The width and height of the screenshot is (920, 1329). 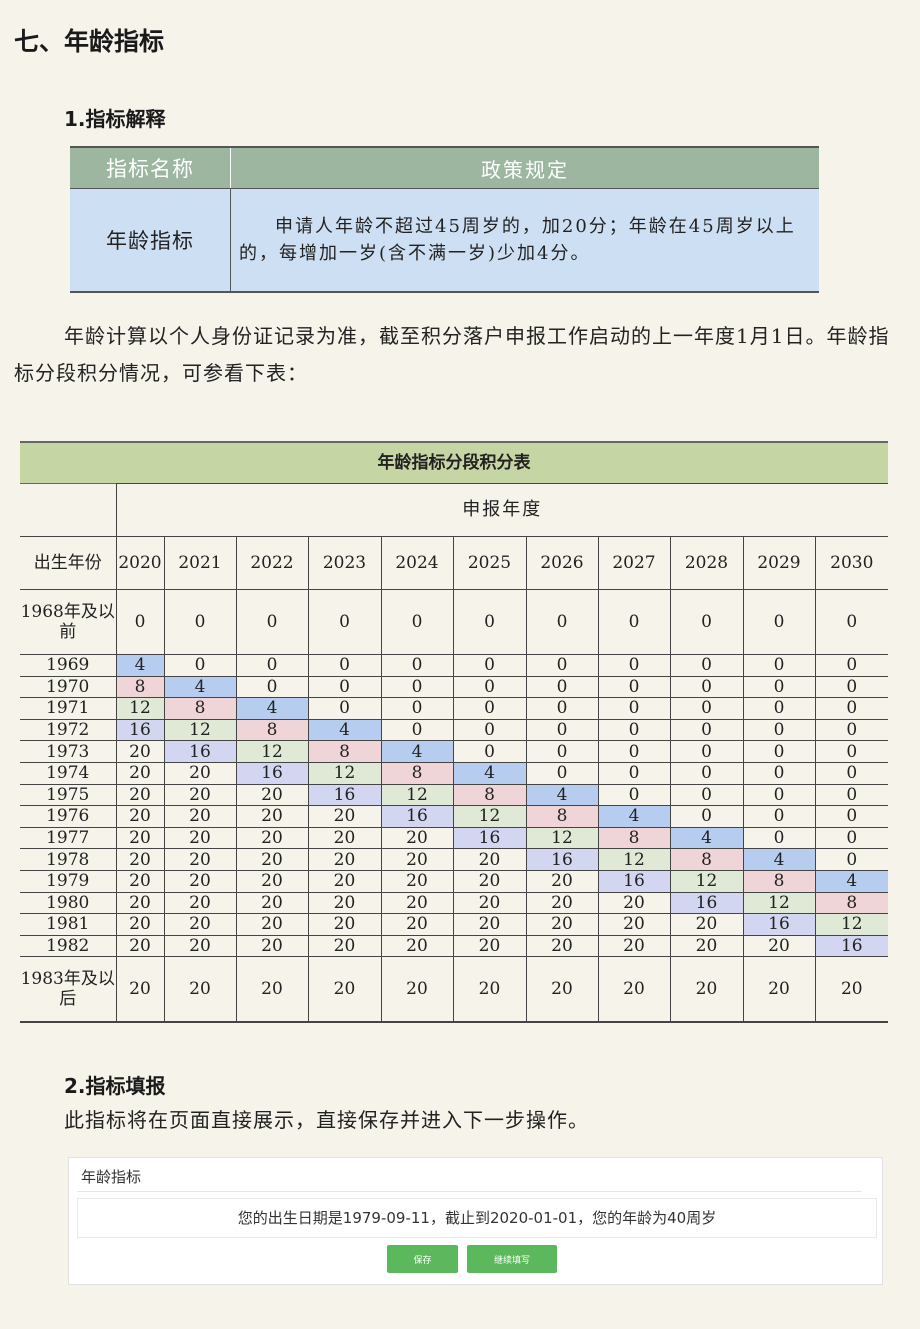 I want to click on score-row-label: 1971, so click(x=68, y=708).